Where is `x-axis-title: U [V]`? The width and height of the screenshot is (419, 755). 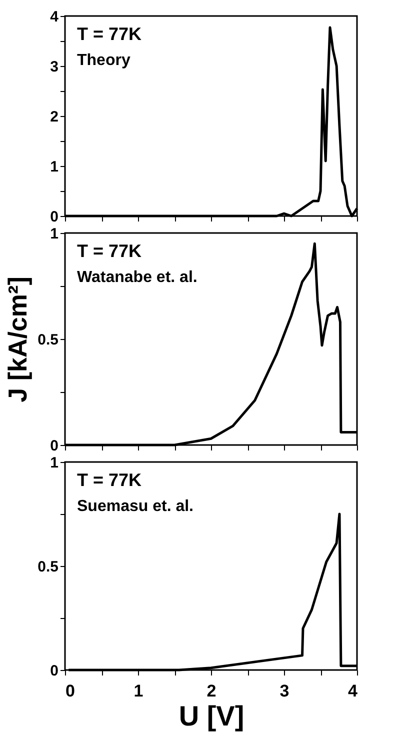 x-axis-title: U [V] is located at coordinates (211, 716).